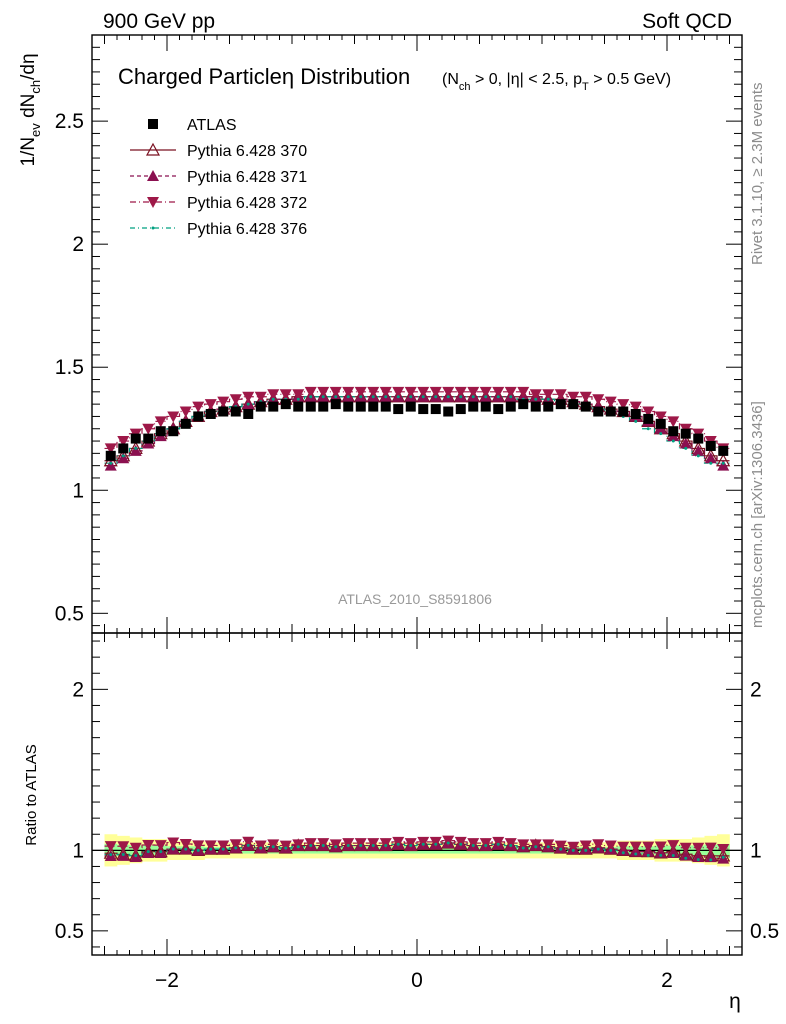  I want to click on main-ylabel-part: ev, so click(35, 130).